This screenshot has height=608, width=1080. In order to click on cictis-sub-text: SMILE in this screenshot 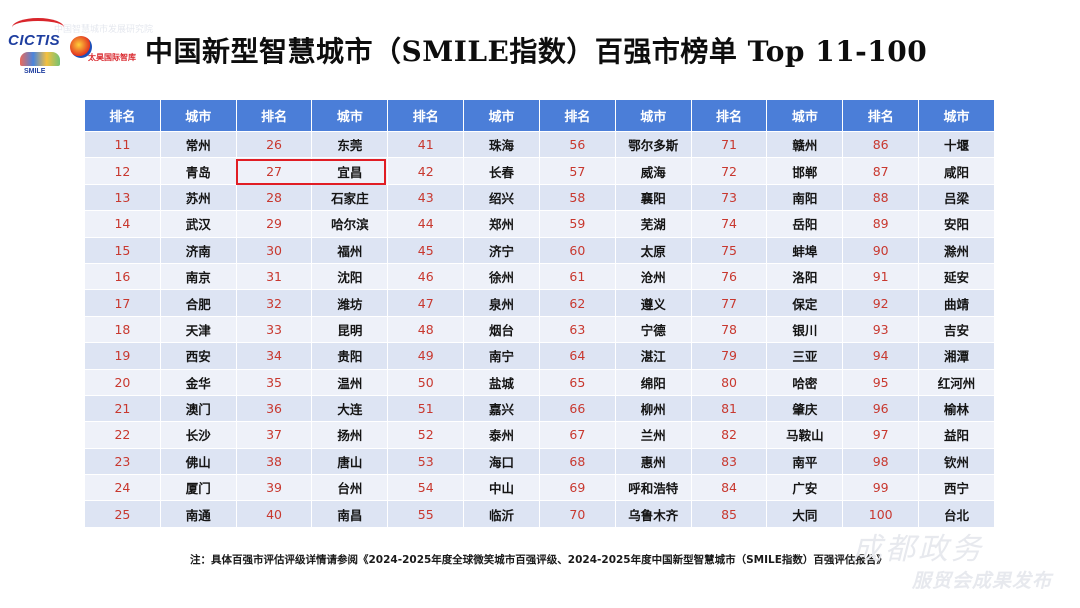, I will do `click(35, 71)`.